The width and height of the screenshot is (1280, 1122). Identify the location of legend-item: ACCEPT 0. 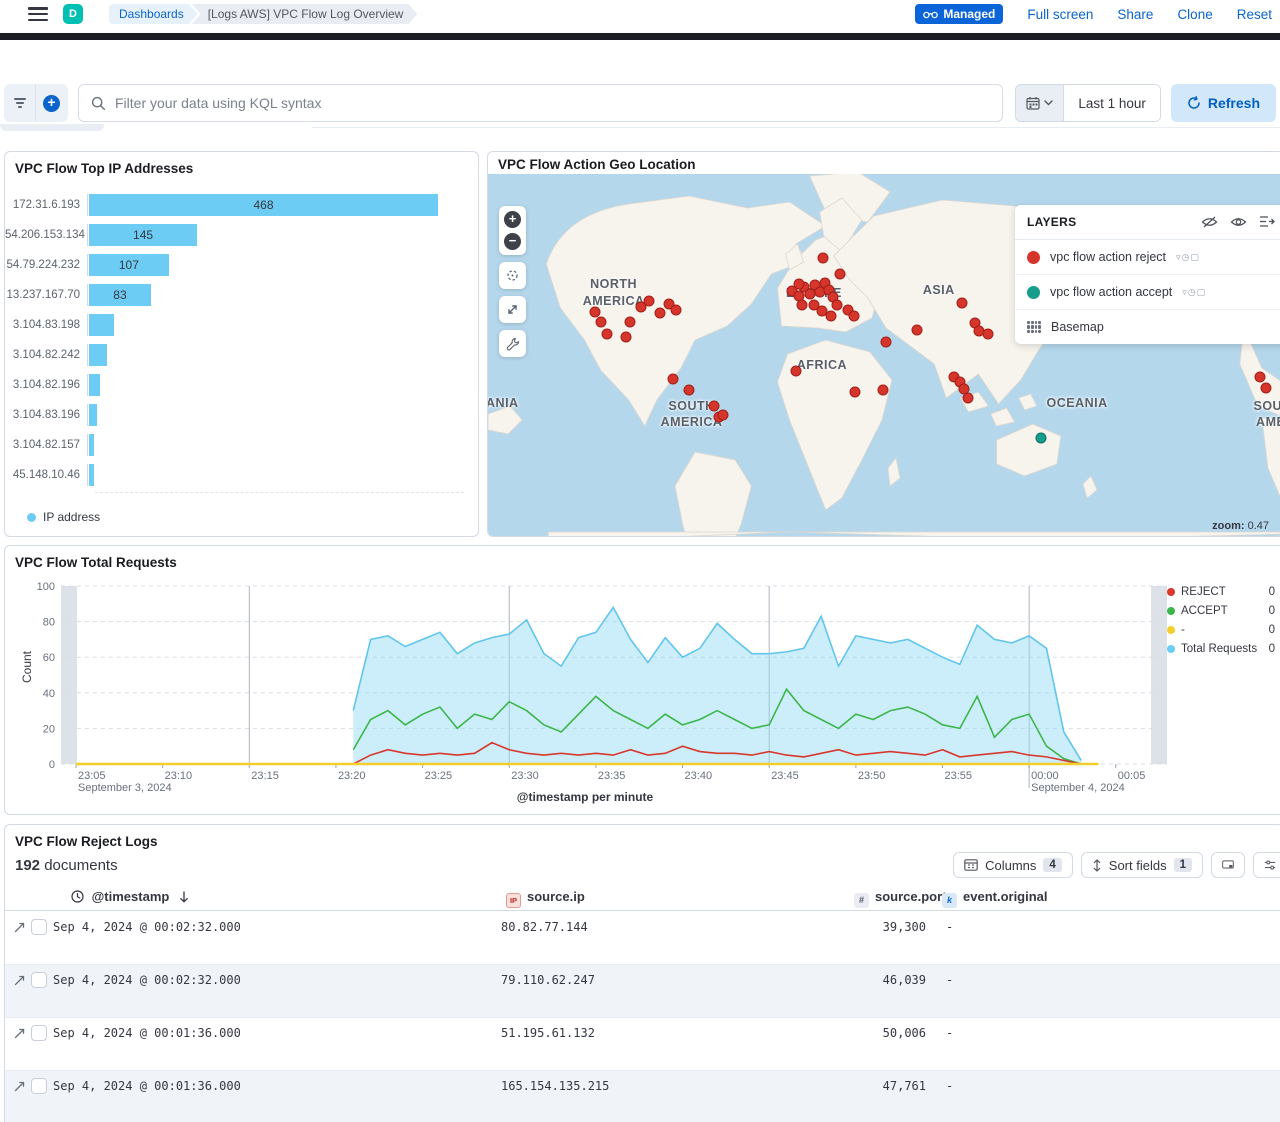
(1221, 610).